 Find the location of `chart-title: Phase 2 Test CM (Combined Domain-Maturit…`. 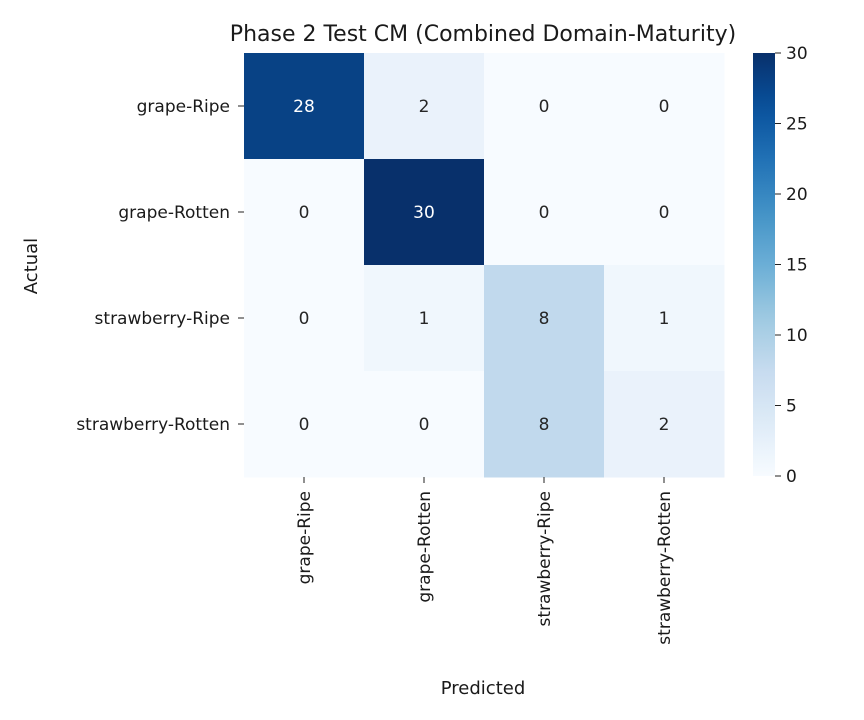

chart-title: Phase 2 Test CM (Combined Domain-Maturit… is located at coordinates (483, 34).